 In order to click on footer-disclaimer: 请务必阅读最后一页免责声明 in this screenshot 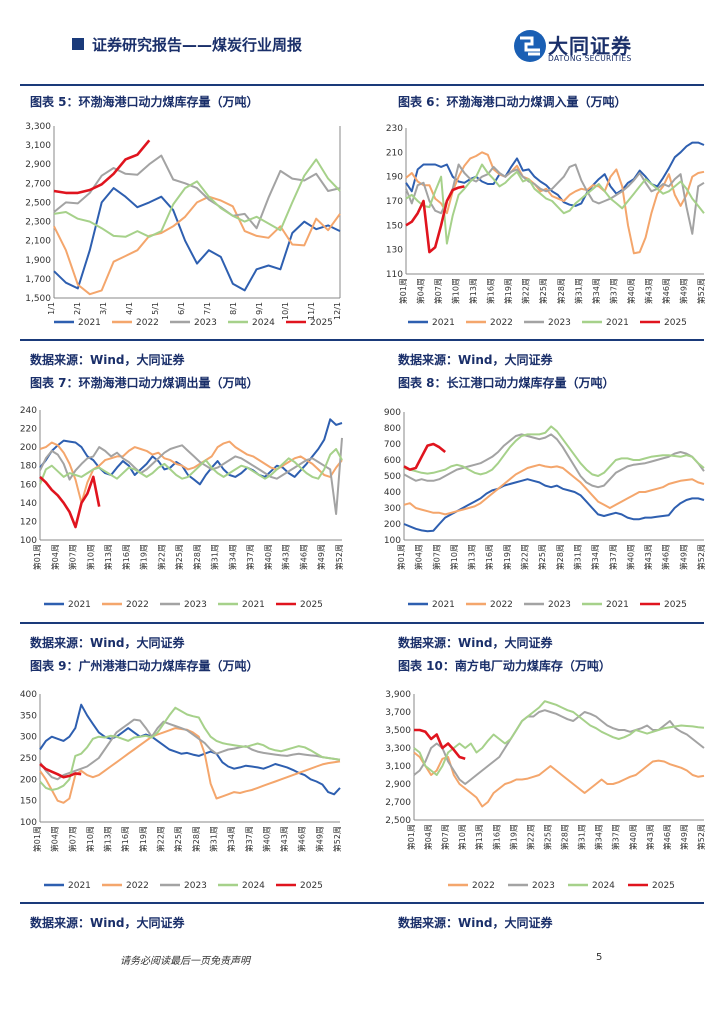, I will do `click(185, 961)`.